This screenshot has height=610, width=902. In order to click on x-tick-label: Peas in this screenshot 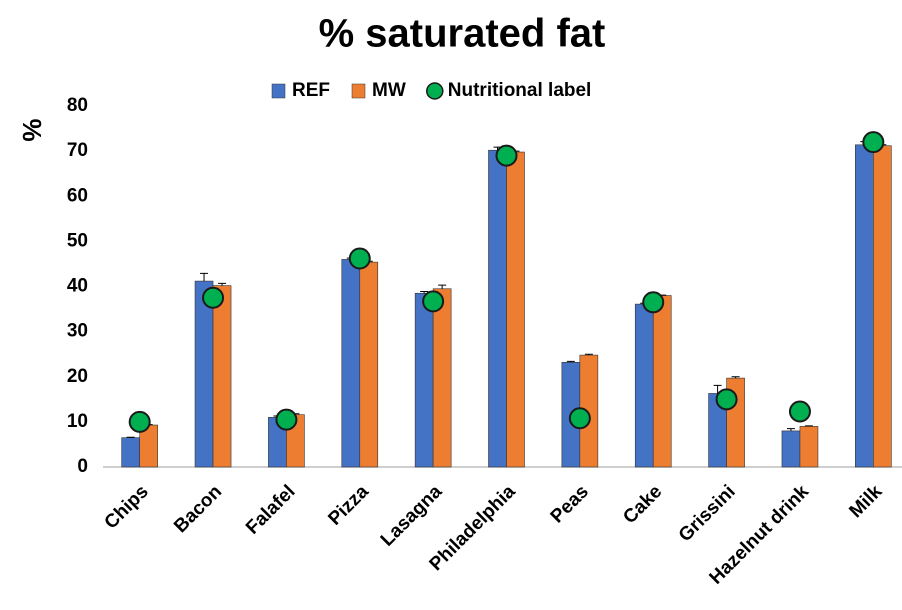, I will do `click(570, 504)`.